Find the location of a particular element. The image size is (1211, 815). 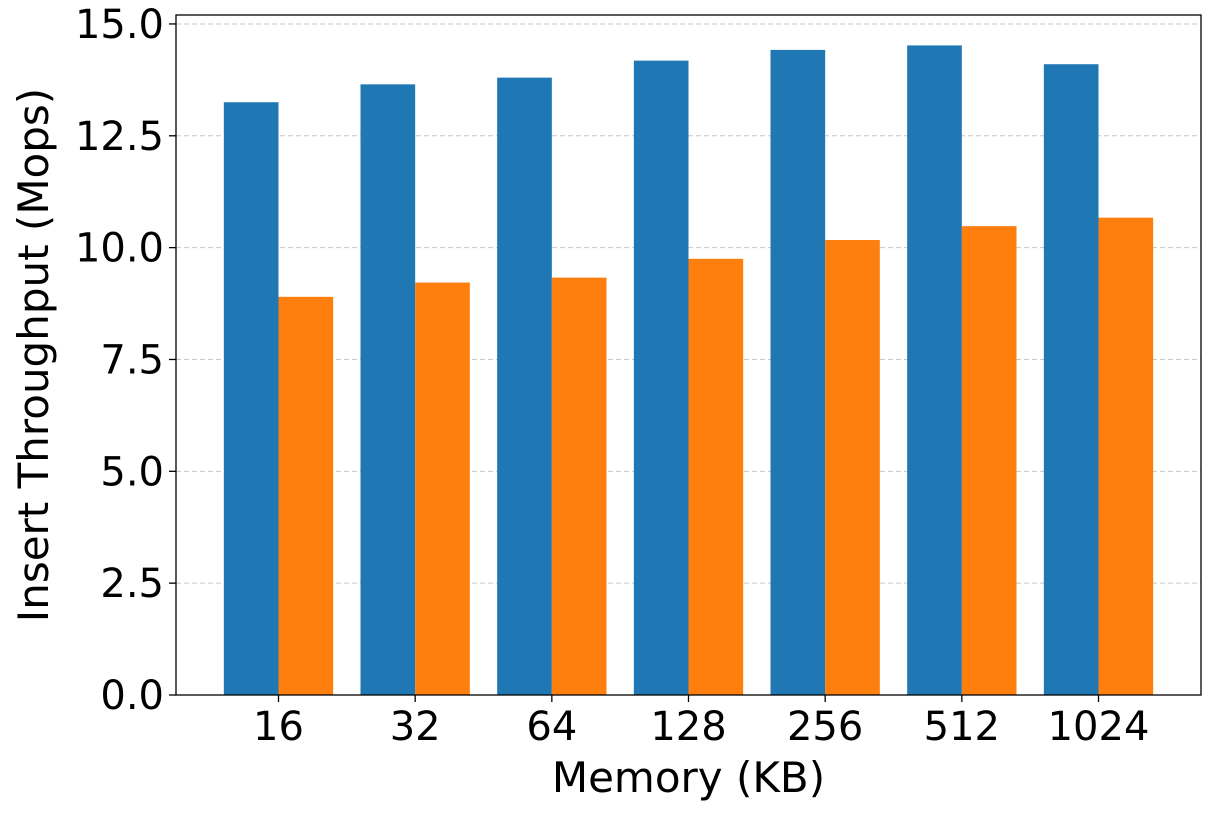

y-tick-label: 10.0 is located at coordinates (119, 249).